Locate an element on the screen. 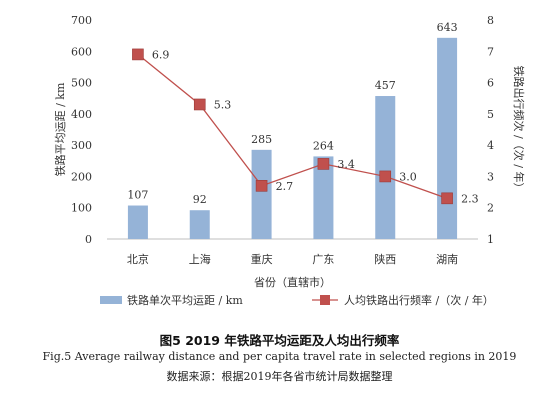  left-axis-tick-label: 600 is located at coordinates (81, 51).